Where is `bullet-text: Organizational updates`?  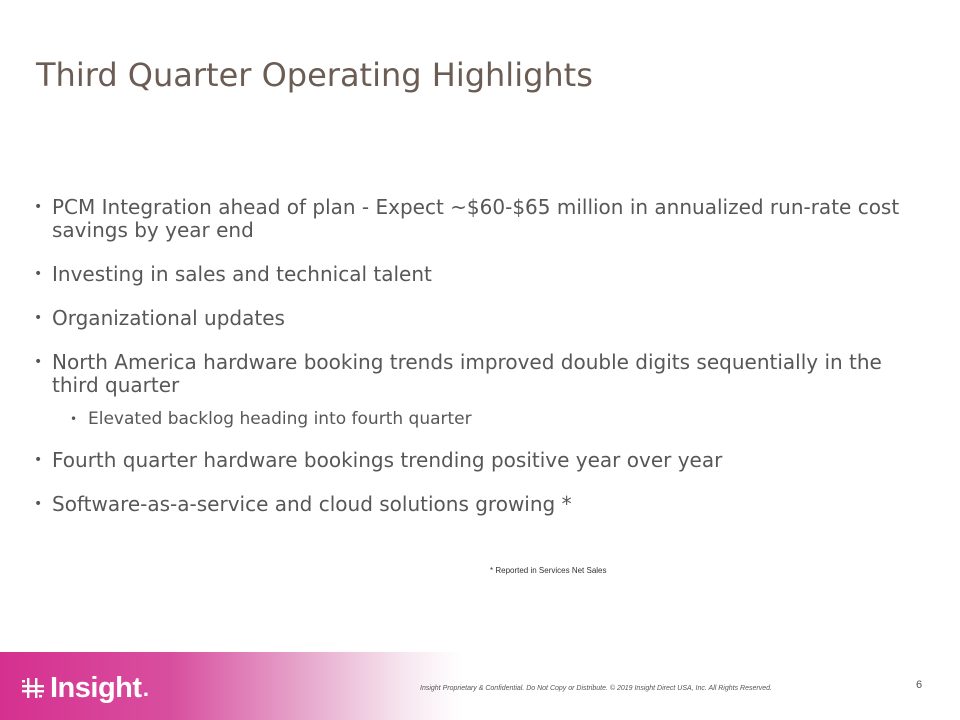 bullet-text: Organizational updates is located at coordinates (168, 318).